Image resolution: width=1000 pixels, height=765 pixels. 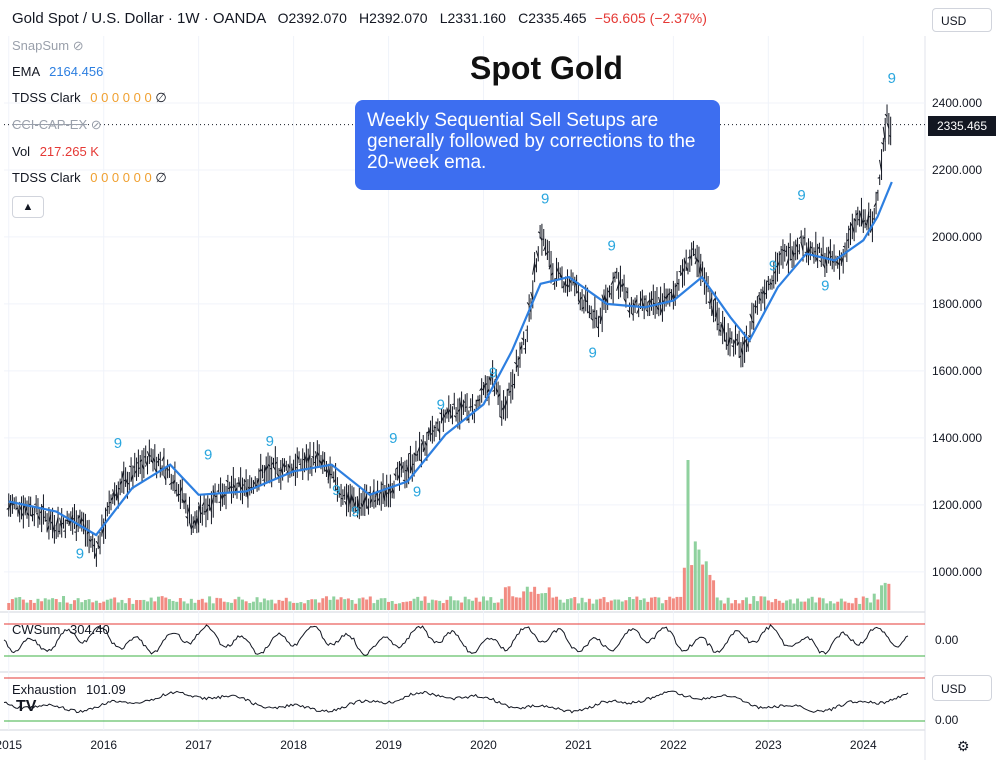 What do you see at coordinates (89, 178) in the screenshot?
I see `indicator-tdss-2: TDSS Clark 0 0 0 0 0 0 ∅` at bounding box center [89, 178].